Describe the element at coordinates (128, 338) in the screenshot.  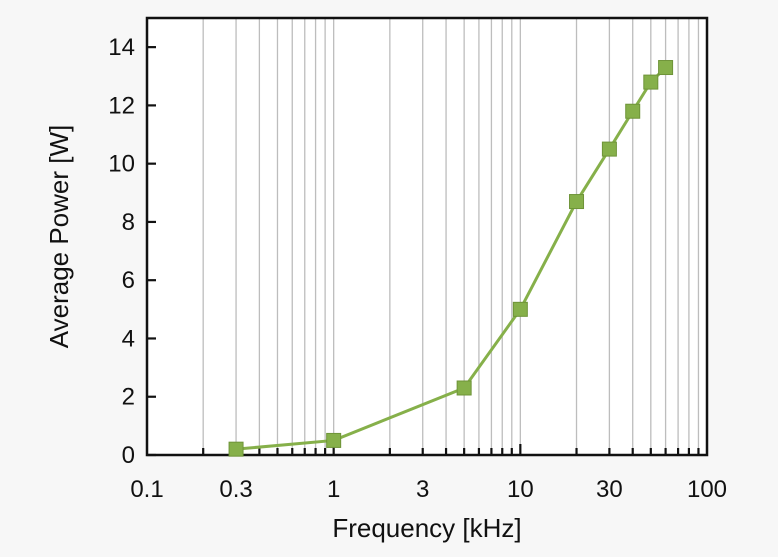
I see `y-tick-label: 4` at that location.